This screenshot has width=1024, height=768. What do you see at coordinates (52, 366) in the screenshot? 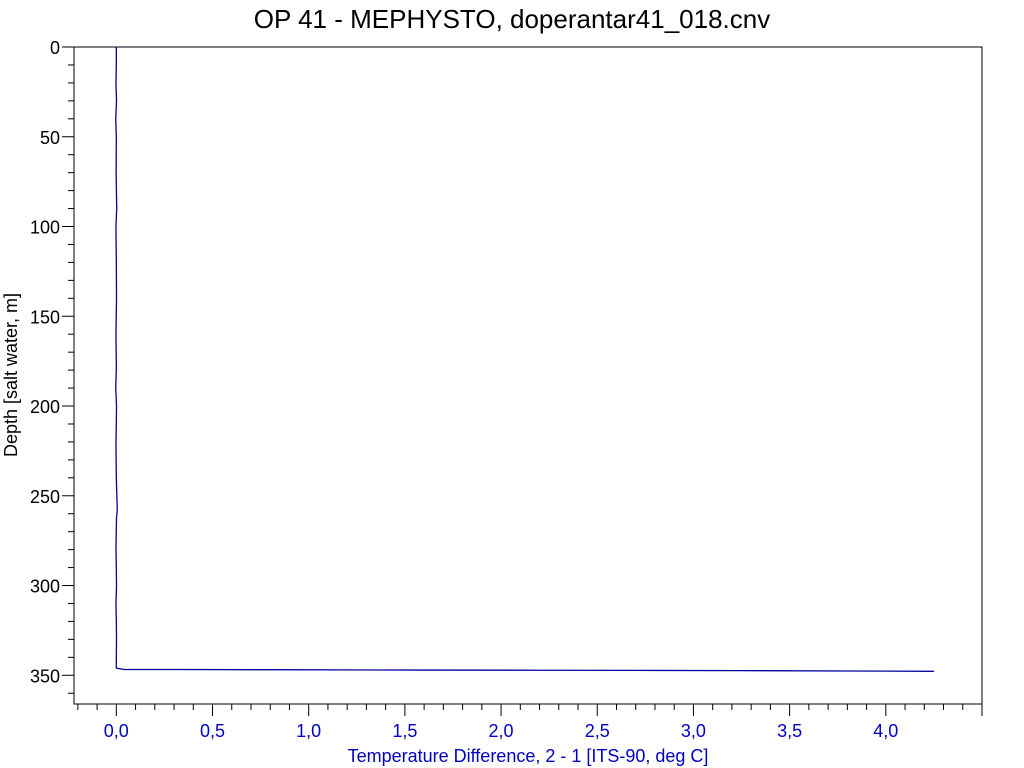
I see `y-axis: 0 50 100 150 200 250 300 350` at bounding box center [52, 366].